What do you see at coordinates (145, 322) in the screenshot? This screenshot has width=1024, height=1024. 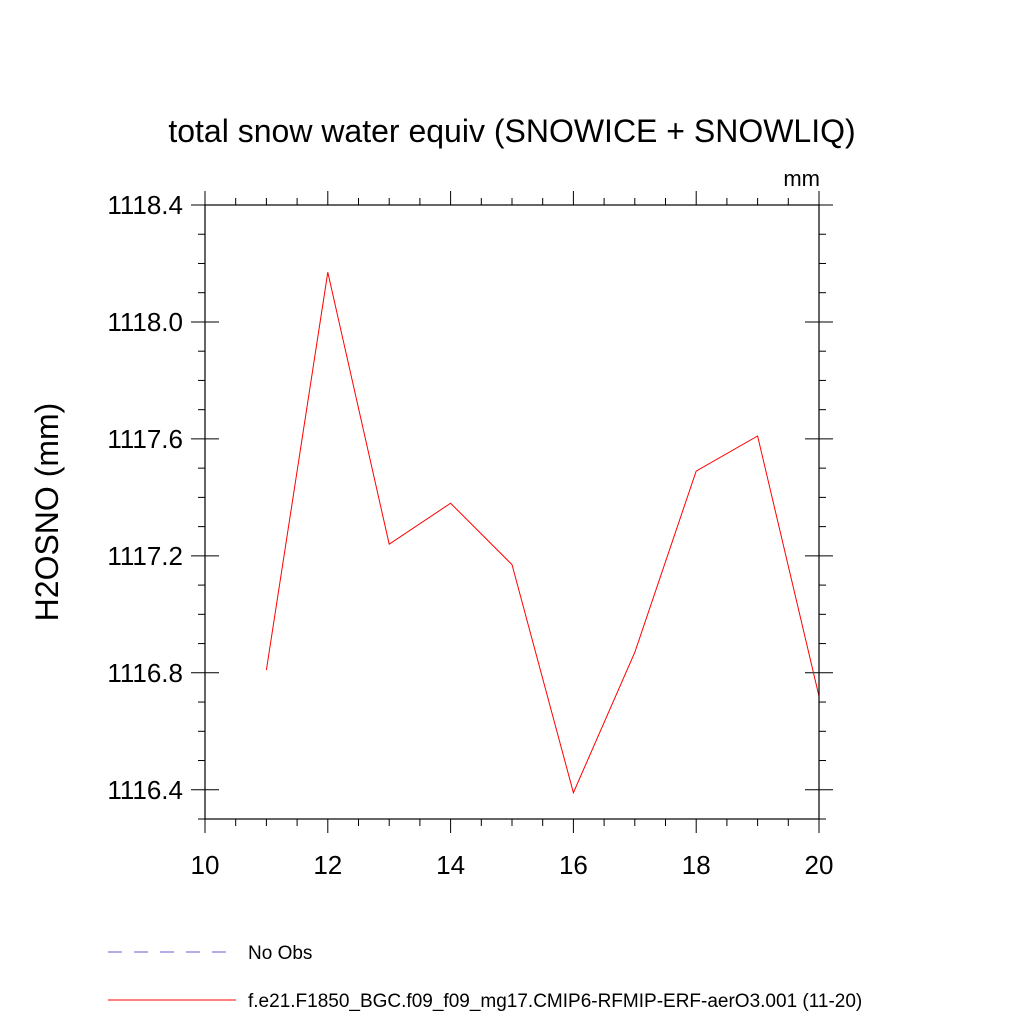 I see `y-tick-label: 1118.0` at bounding box center [145, 322].